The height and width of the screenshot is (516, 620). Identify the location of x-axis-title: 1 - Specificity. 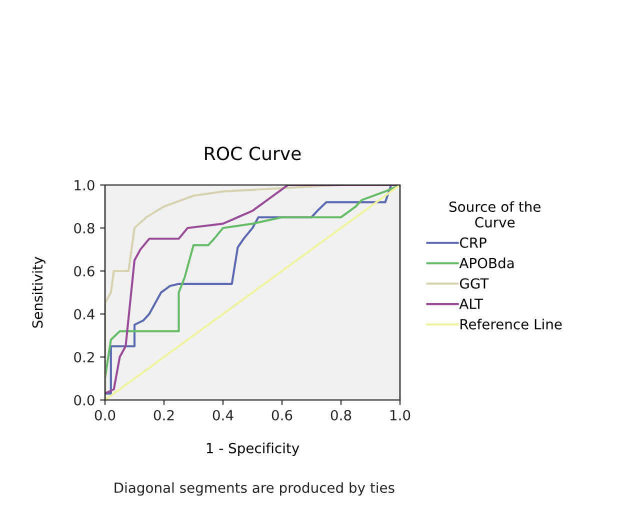
(253, 449).